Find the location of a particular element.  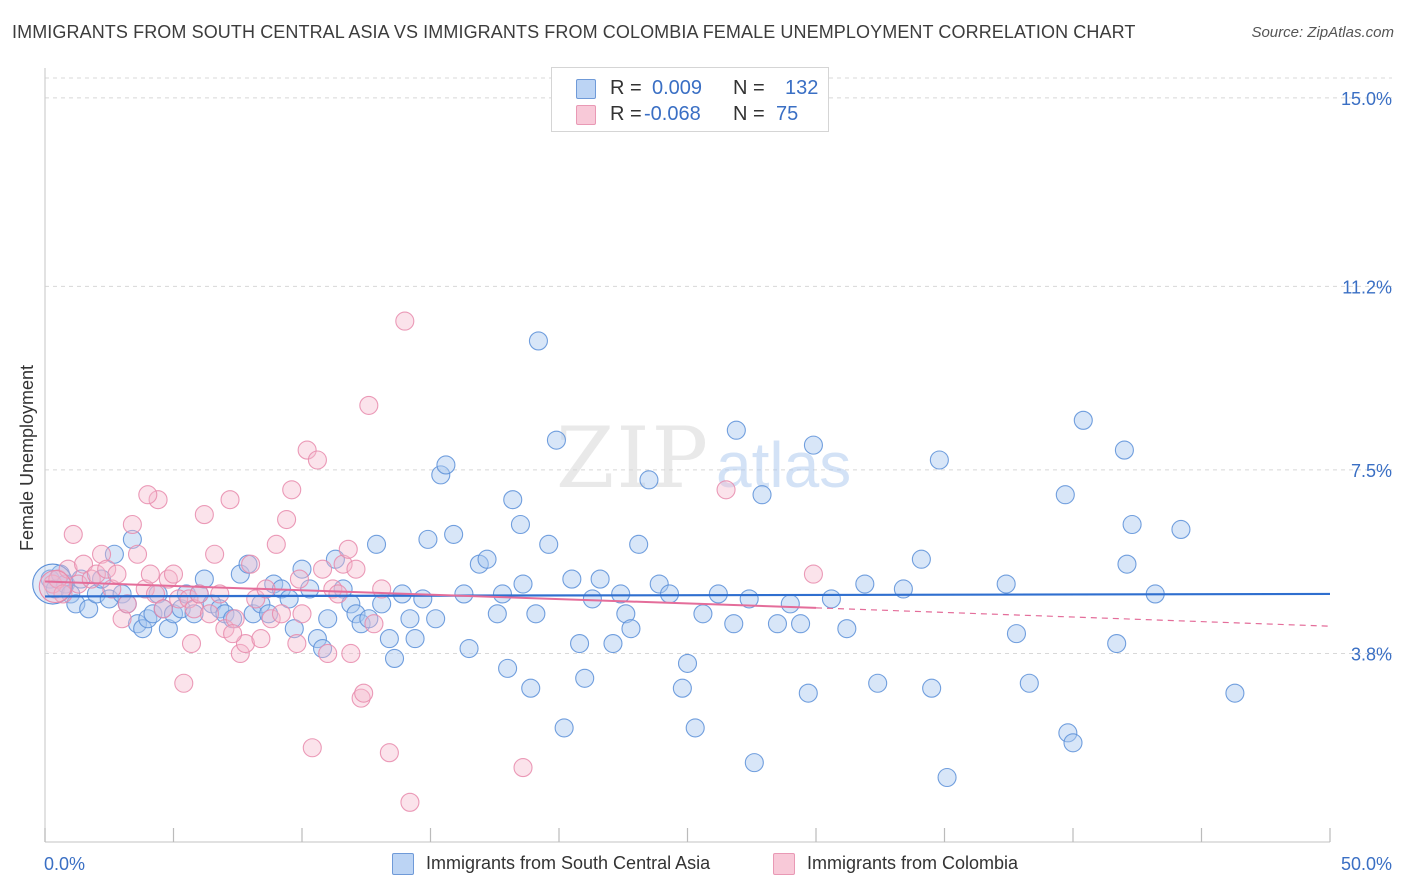

trend-lines is located at coordinates (687, 603).